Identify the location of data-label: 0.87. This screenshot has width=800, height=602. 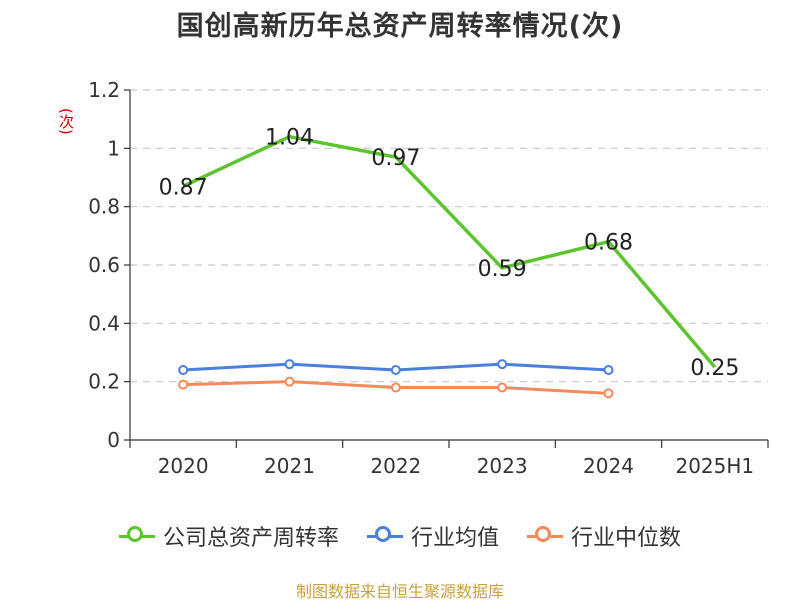
(183, 187).